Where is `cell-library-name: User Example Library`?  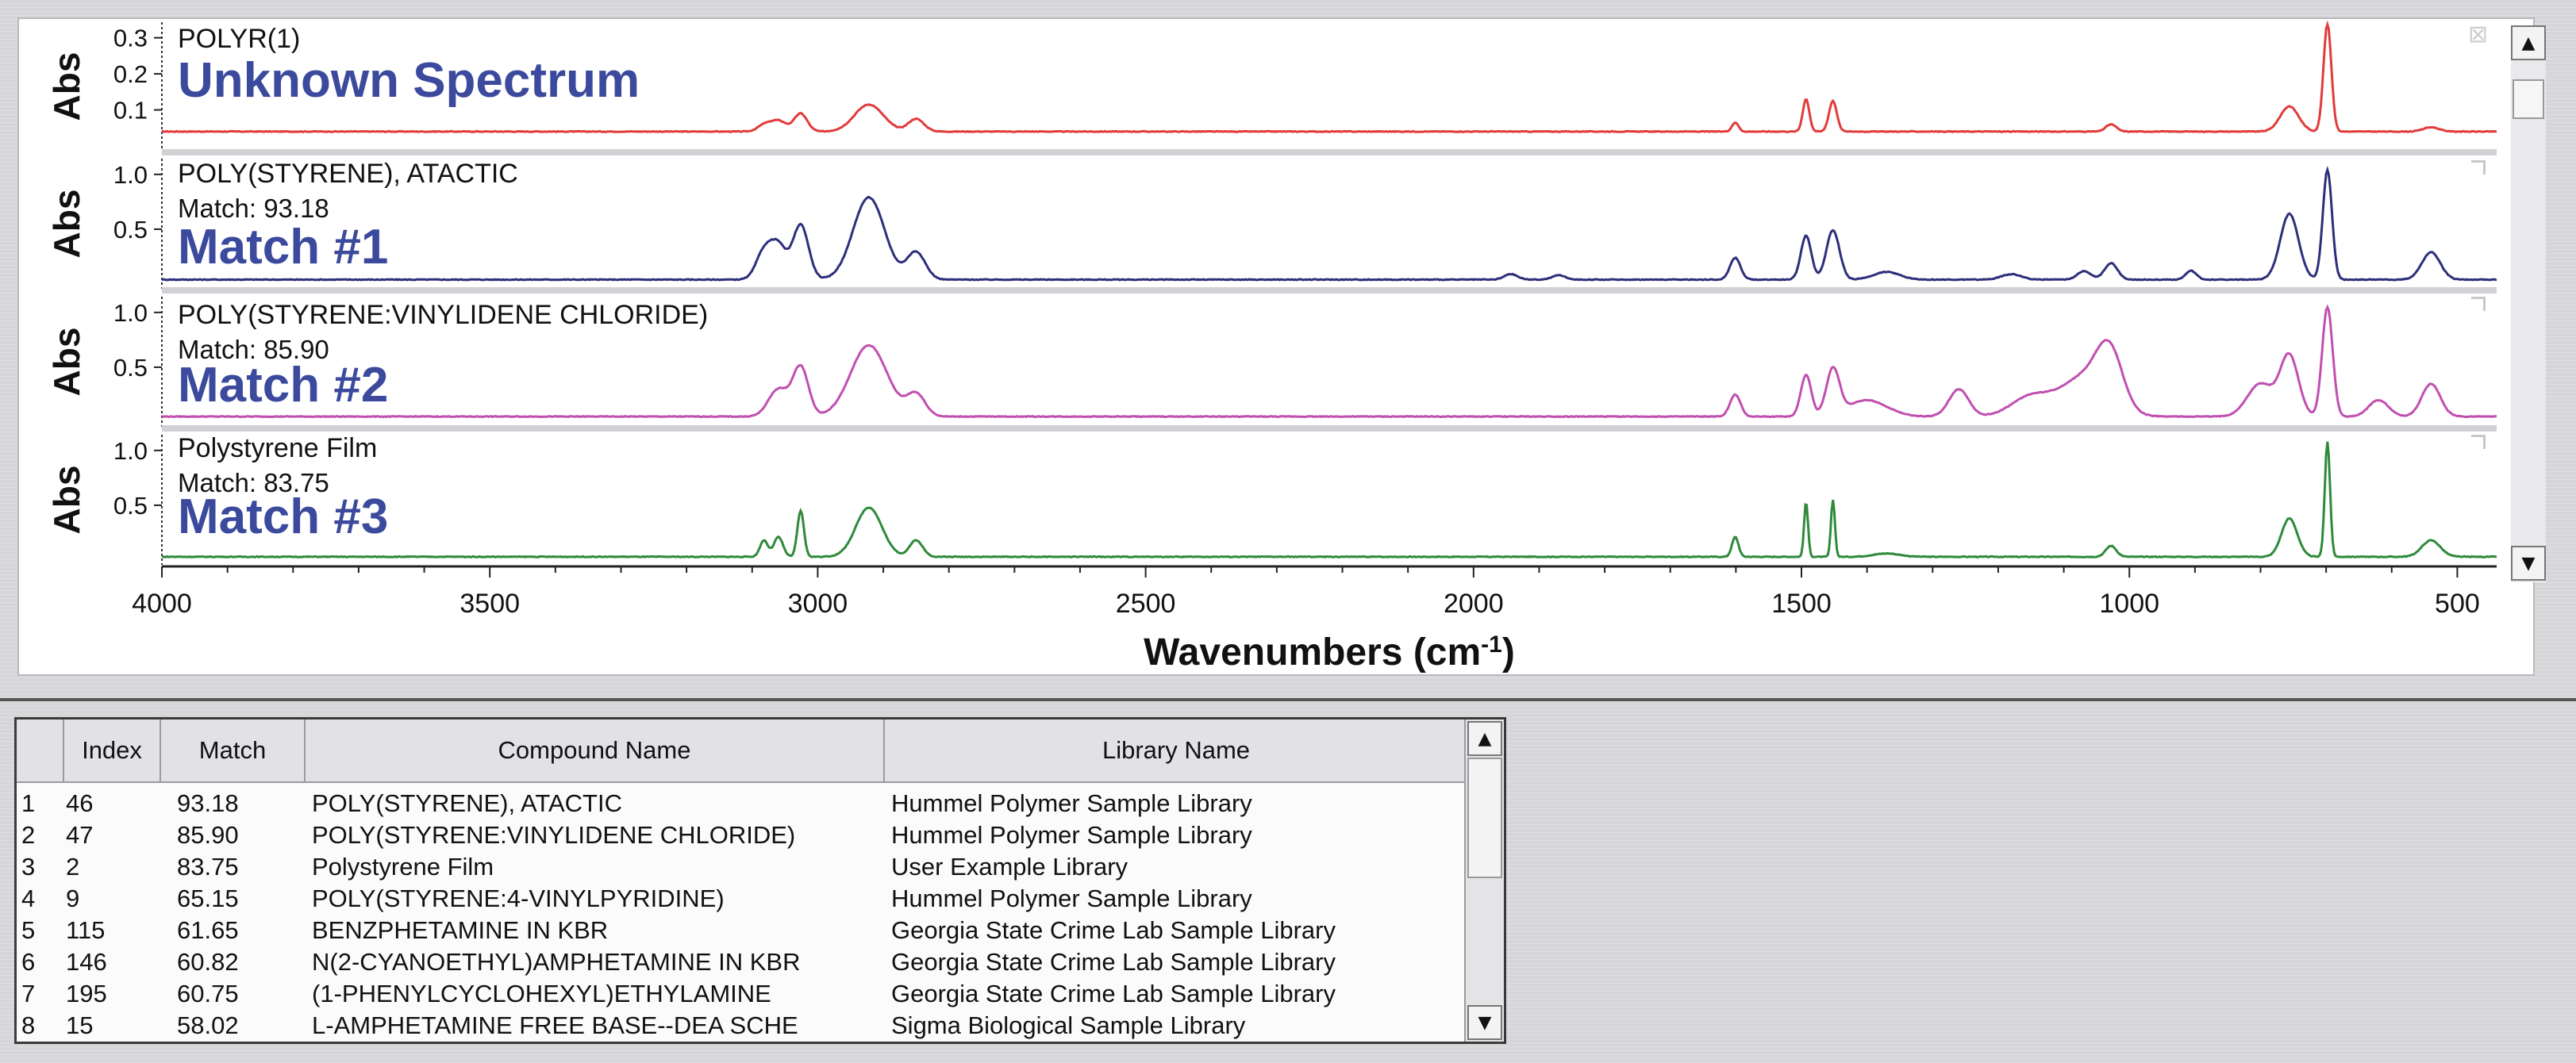
cell-library-name: User Example Library is located at coordinates (1009, 867).